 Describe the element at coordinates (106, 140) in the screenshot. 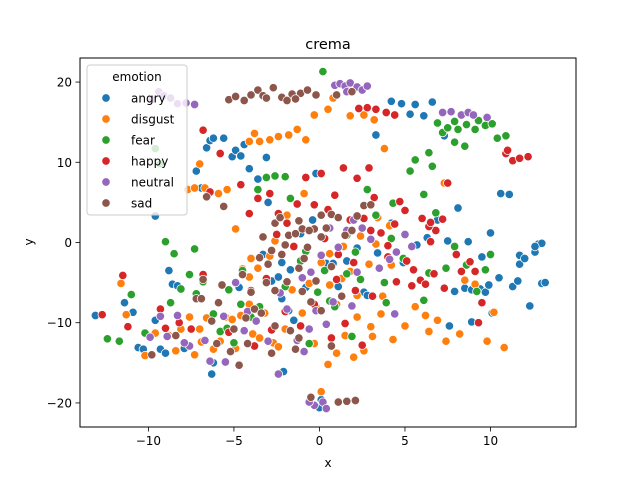

I see `legend-marker-fear` at that location.